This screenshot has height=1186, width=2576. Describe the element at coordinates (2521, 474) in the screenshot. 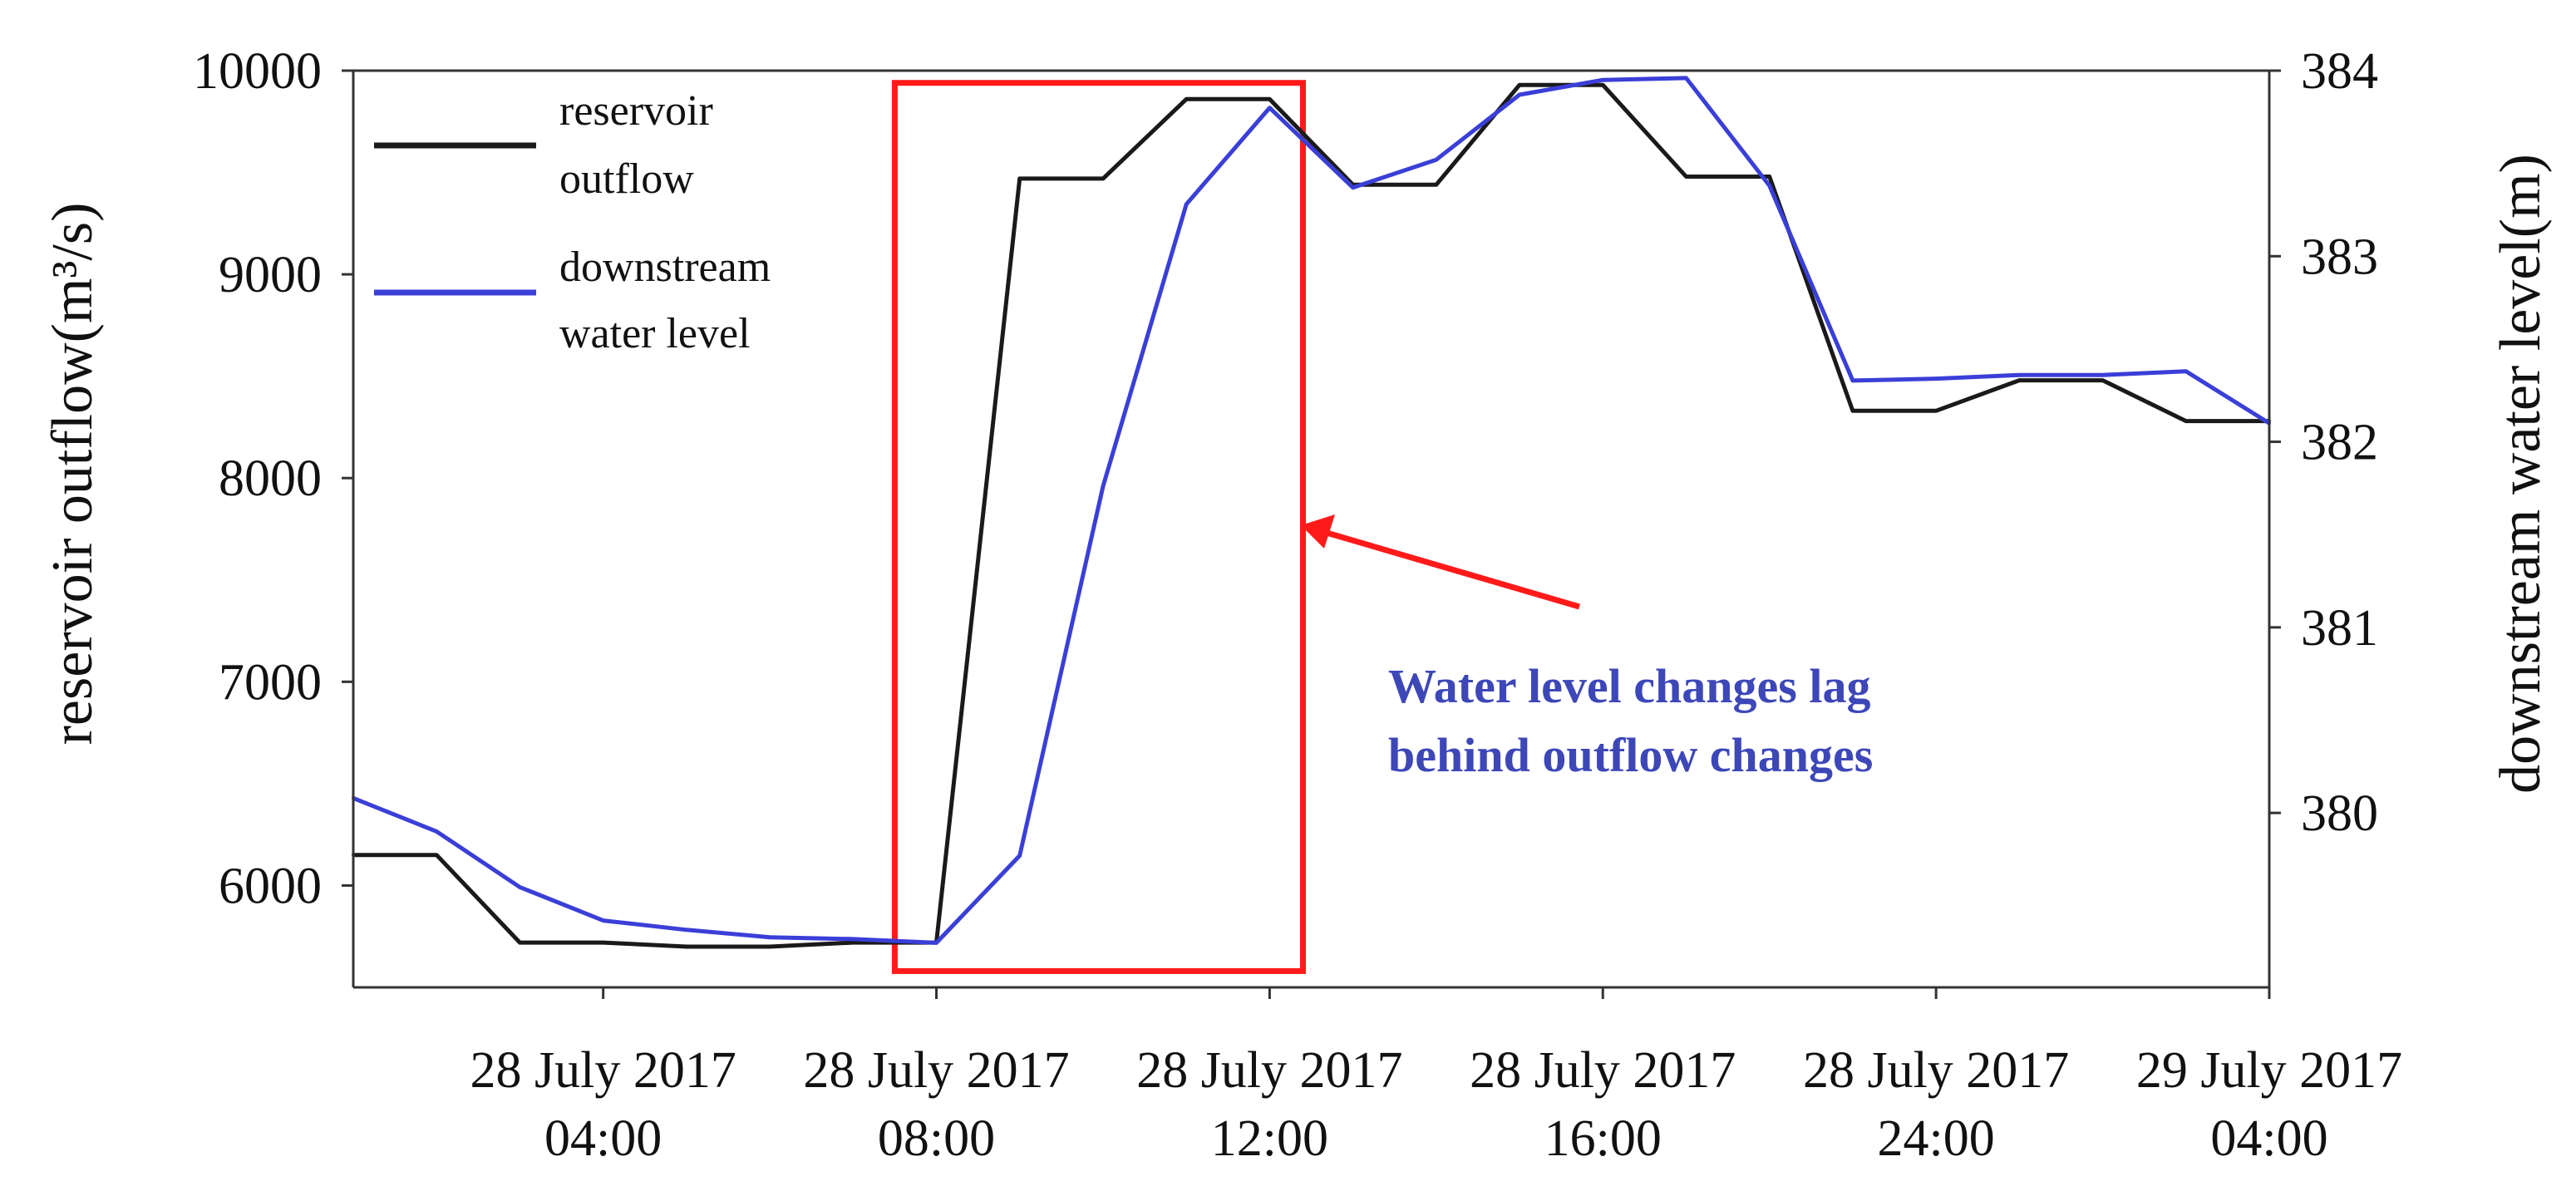

I see `right-axis-title: downstream water level(m)` at that location.